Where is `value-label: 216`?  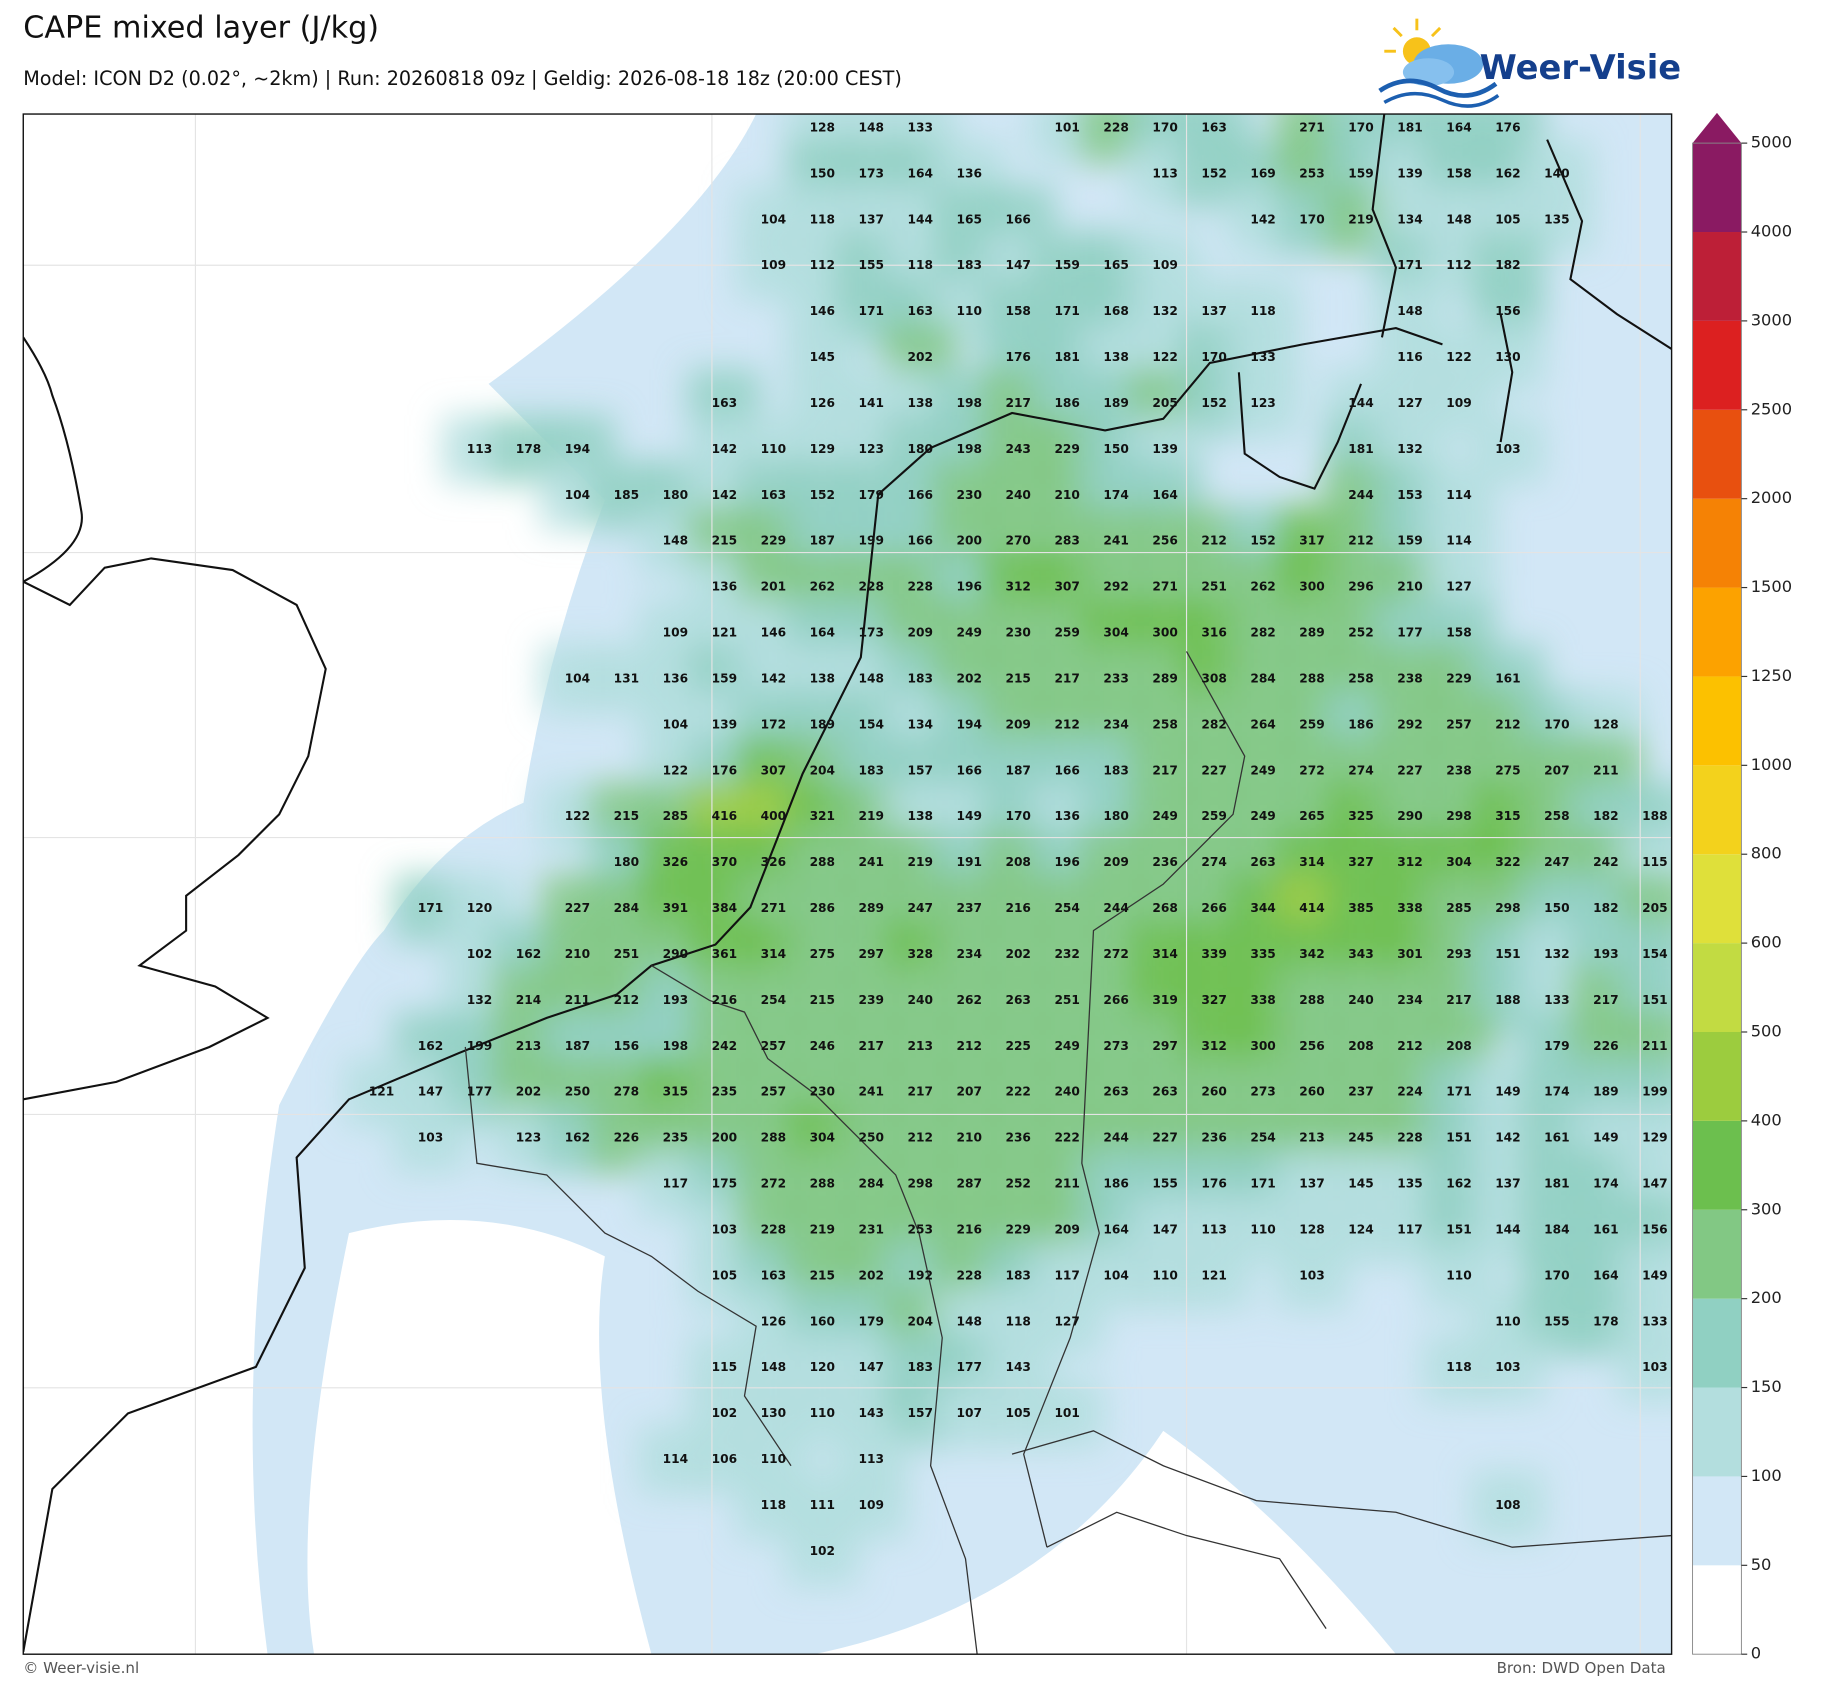 value-label: 216 is located at coordinates (968, 1229).